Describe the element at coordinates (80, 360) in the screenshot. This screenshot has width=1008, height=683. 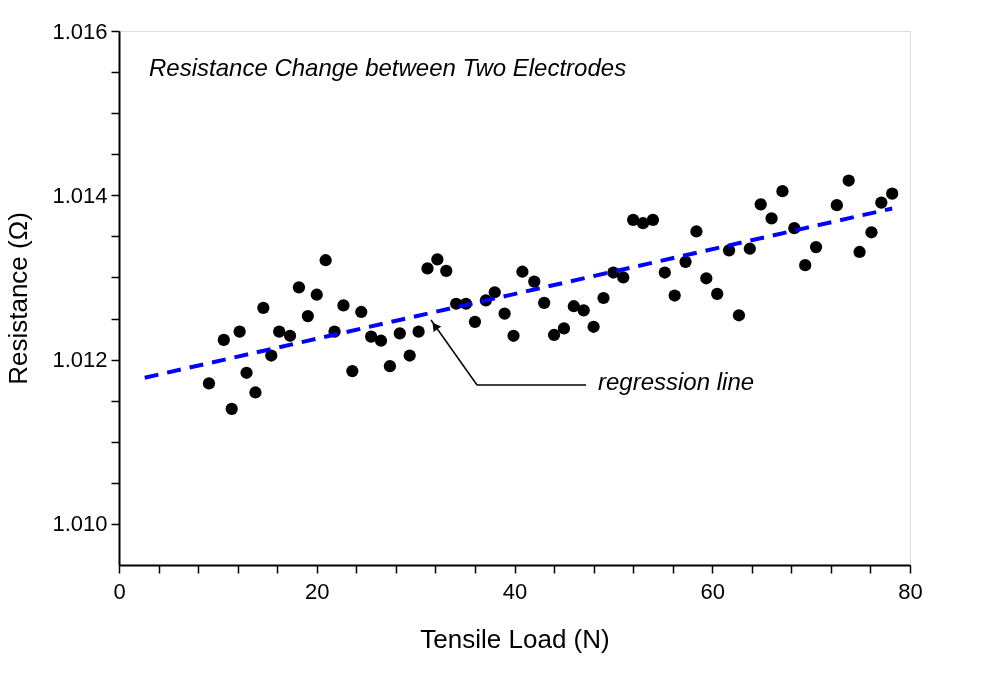
I see `y-tick-label: 1.012` at that location.